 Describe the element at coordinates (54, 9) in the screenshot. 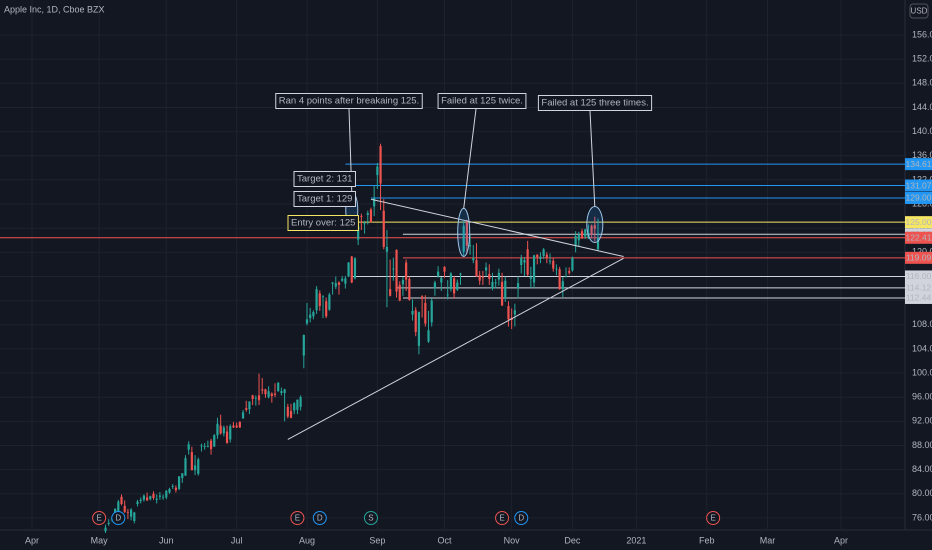

I see `chart-title: Apple Inc, 1D, Cboe BZX` at that location.